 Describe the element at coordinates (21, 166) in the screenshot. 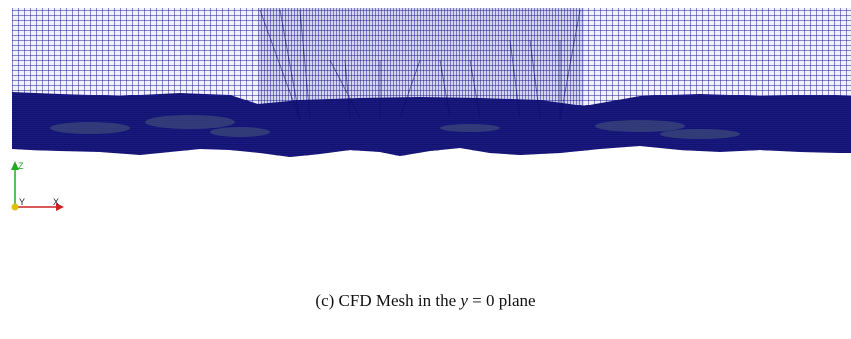

I see `z-axis-label: Z` at that location.